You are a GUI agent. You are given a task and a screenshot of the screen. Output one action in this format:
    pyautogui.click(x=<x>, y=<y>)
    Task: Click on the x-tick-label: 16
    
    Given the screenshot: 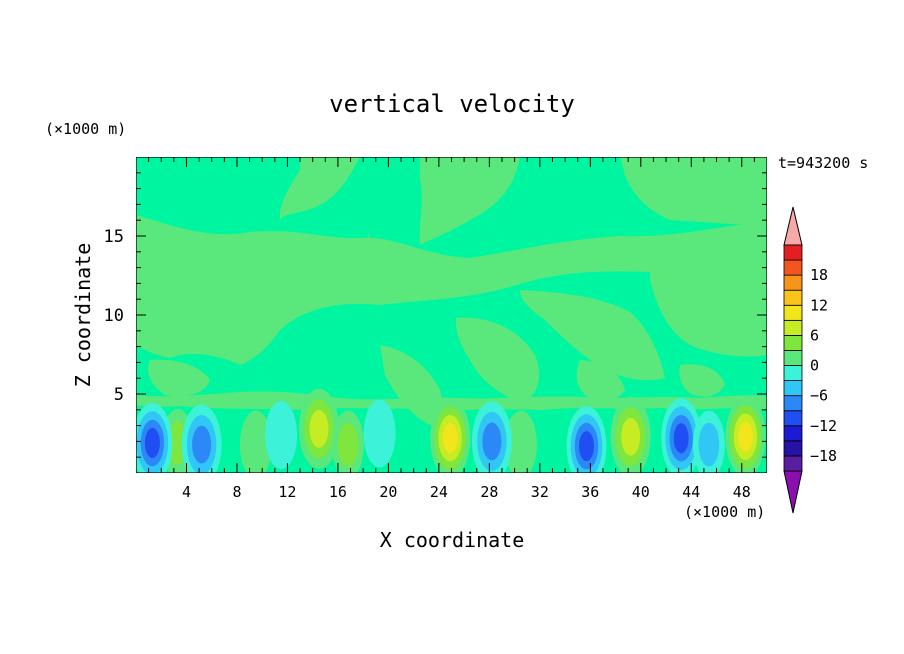 What is the action you would take?
    pyautogui.click(x=338, y=492)
    